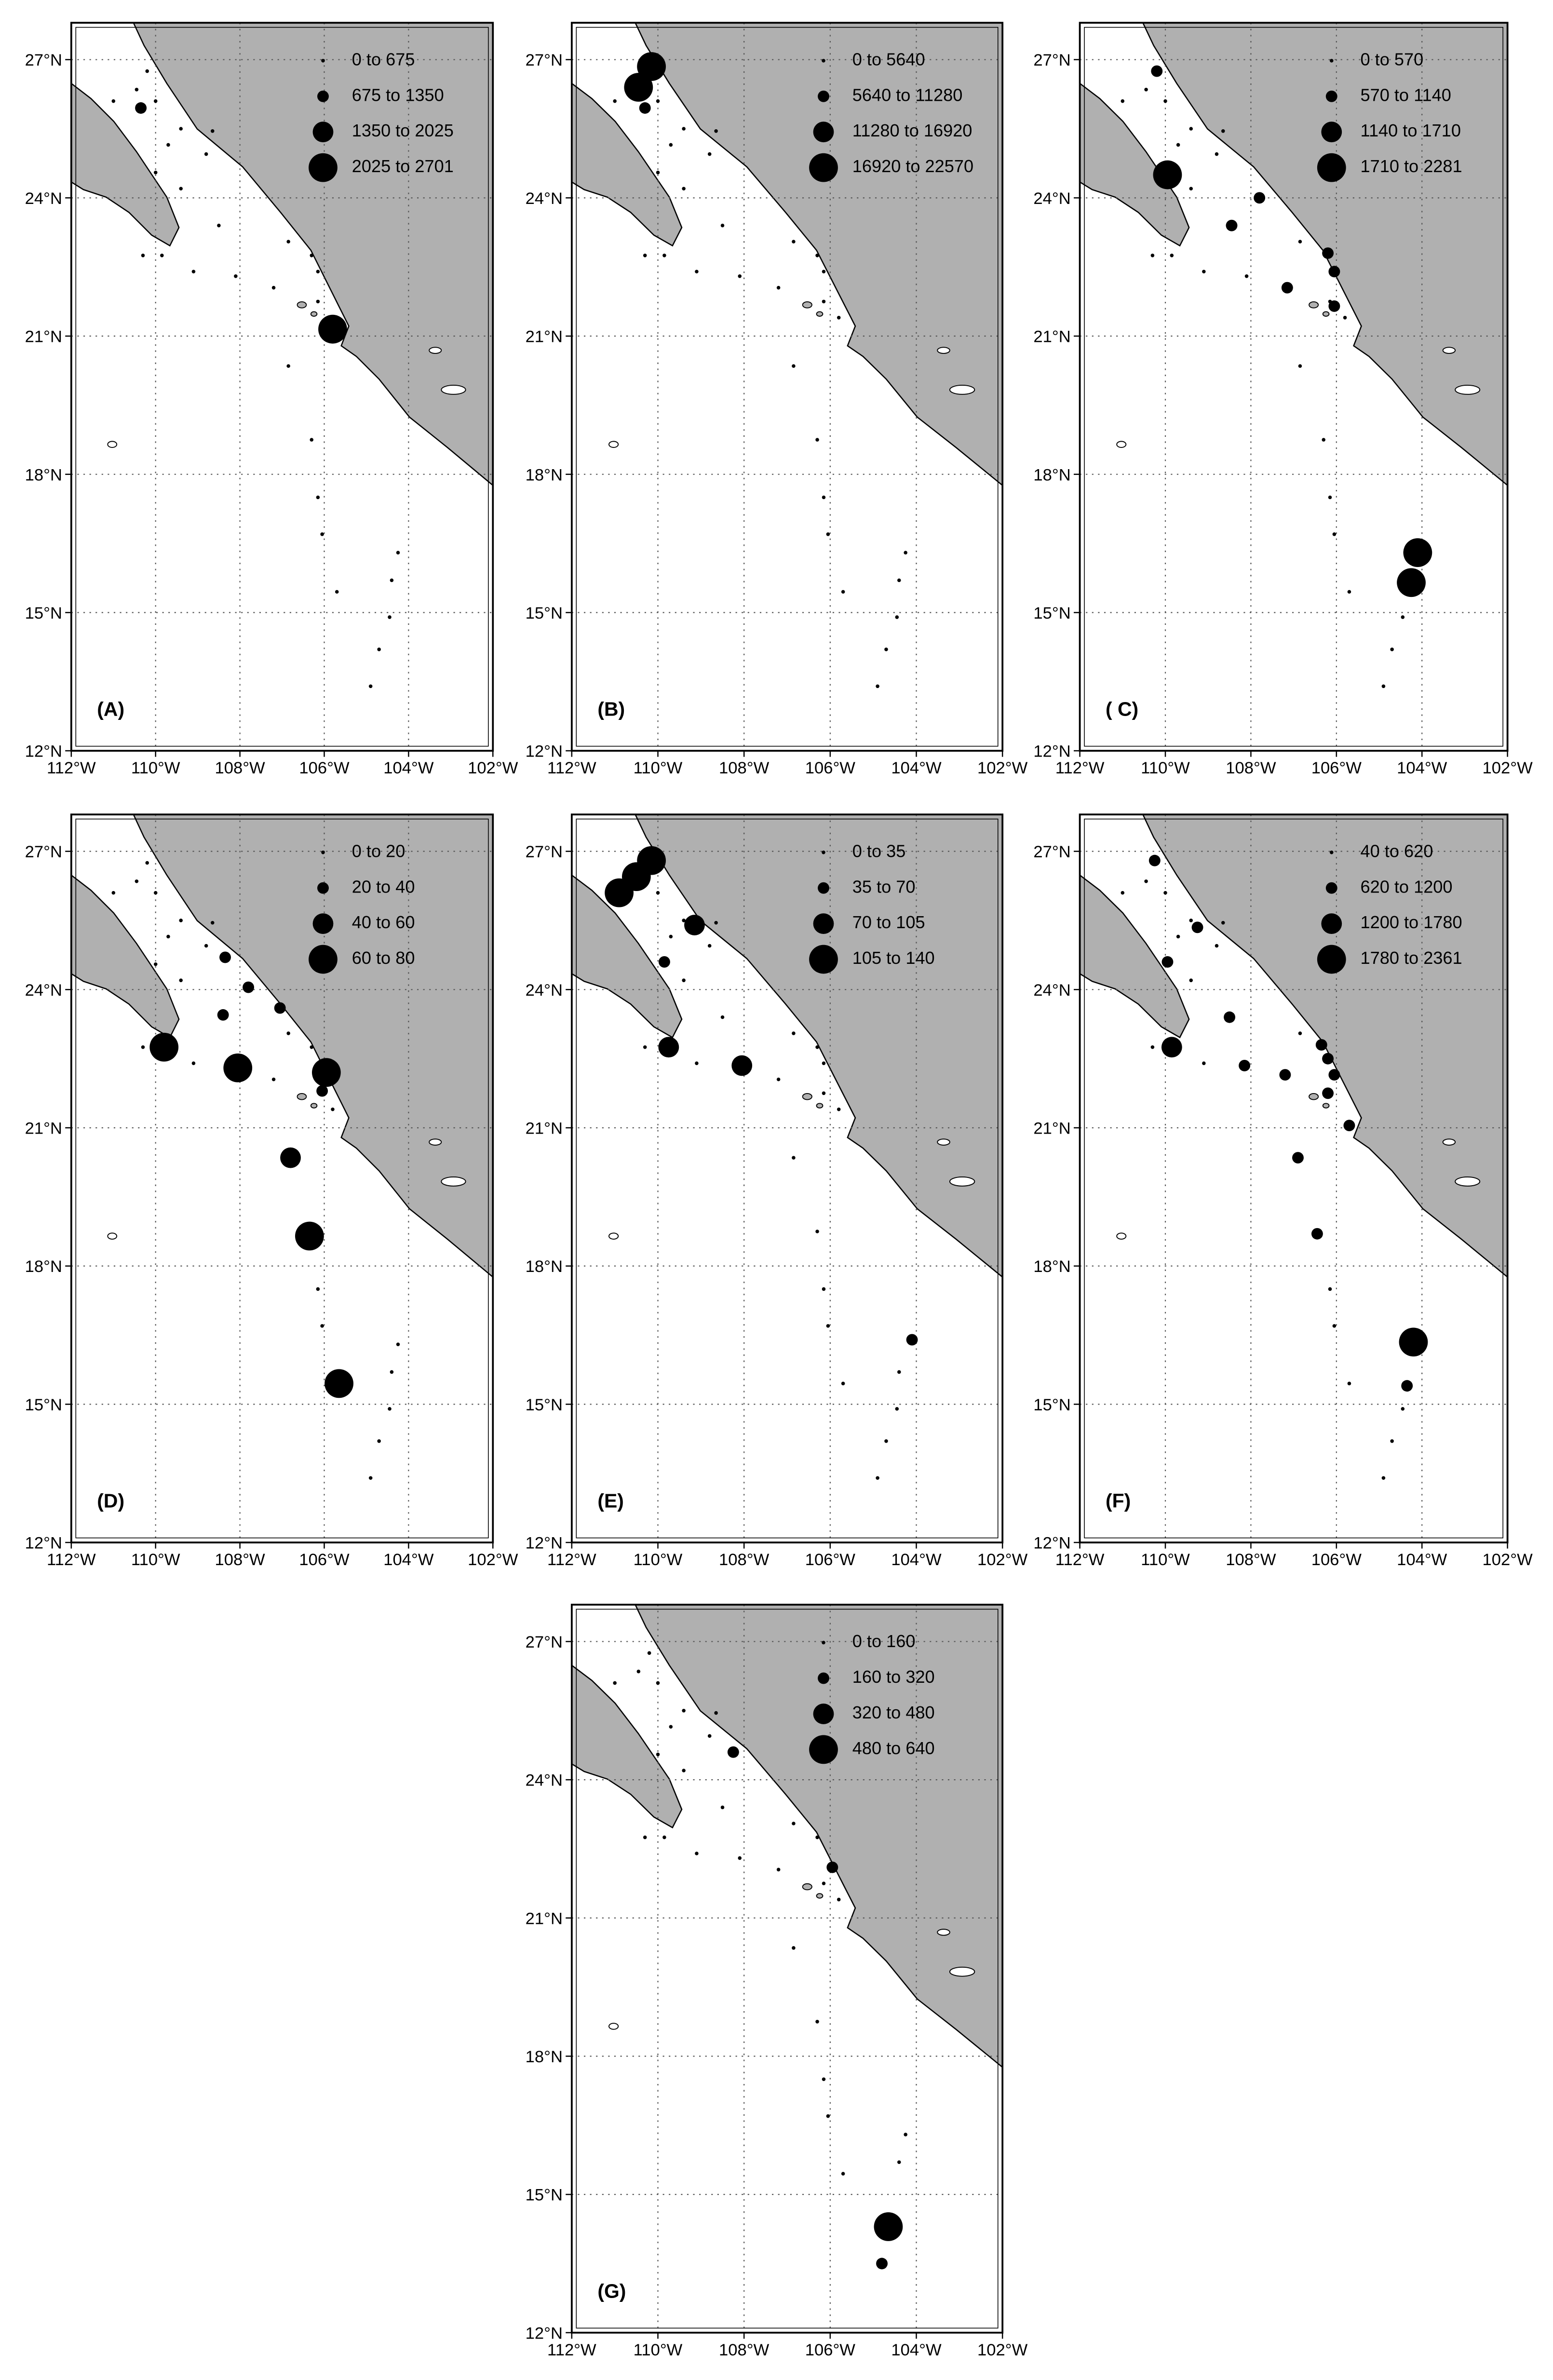 This screenshot has height=2380, width=1553. Describe the element at coordinates (1411, 922) in the screenshot. I see `legend-label: 1200 to 1780` at that location.